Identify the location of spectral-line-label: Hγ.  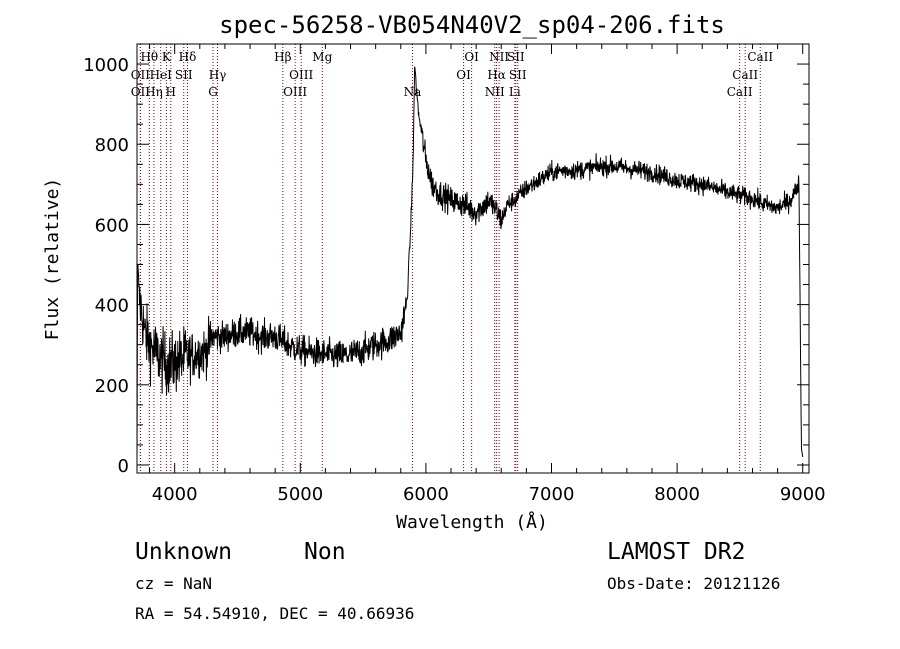
(218, 75).